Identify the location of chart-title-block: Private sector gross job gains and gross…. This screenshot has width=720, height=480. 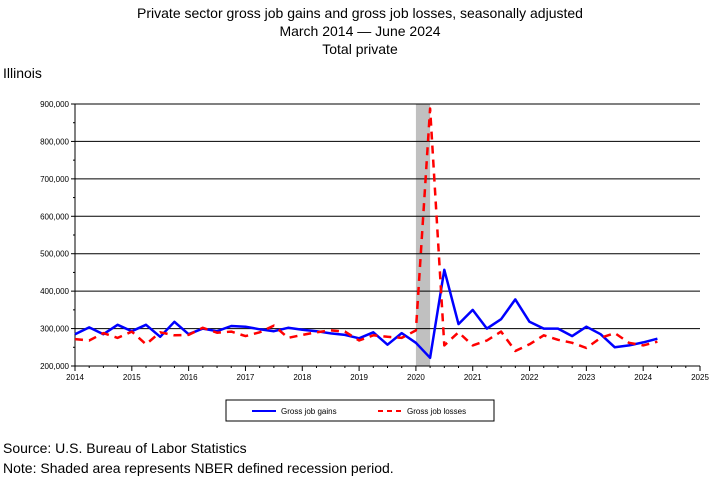
(360, 31).